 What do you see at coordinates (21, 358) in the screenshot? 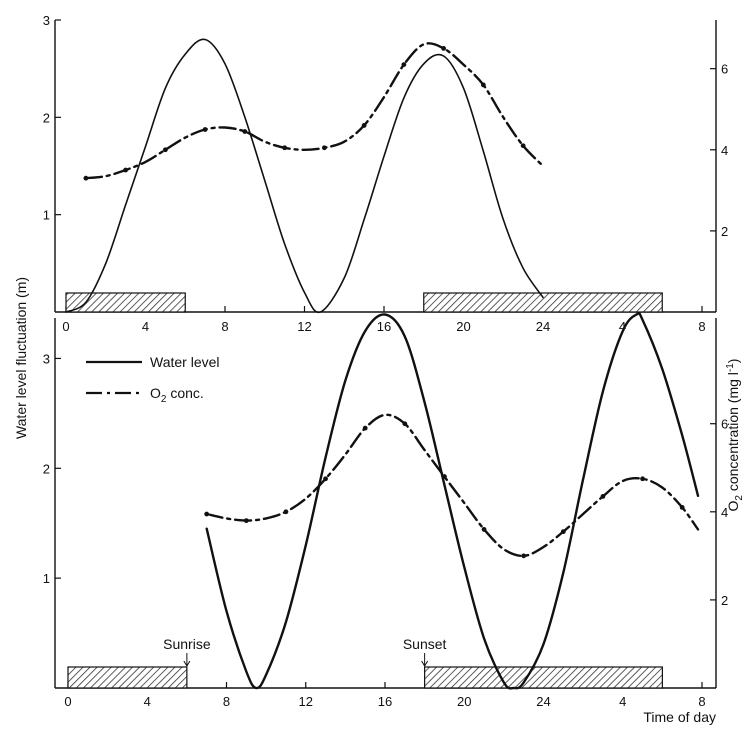
I see `left-y-axis-title: Water level fluctuation (m)` at bounding box center [21, 358].